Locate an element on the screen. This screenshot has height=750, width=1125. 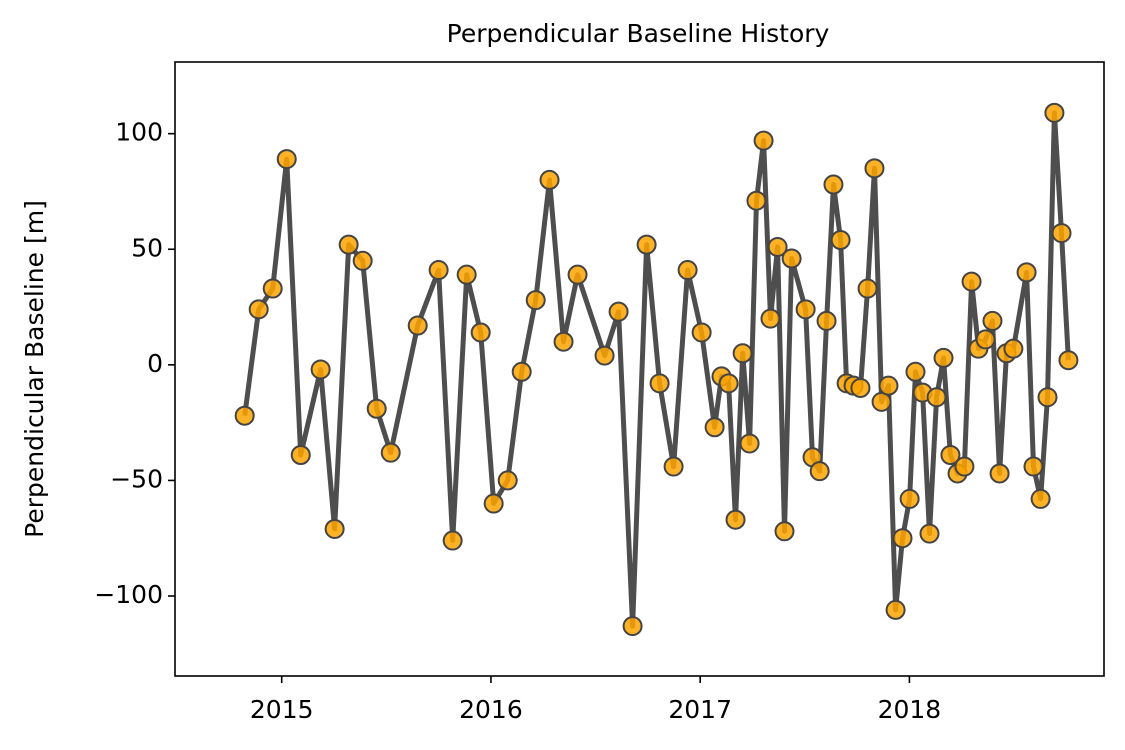
y-tick-label: −100 is located at coordinates (128, 594).